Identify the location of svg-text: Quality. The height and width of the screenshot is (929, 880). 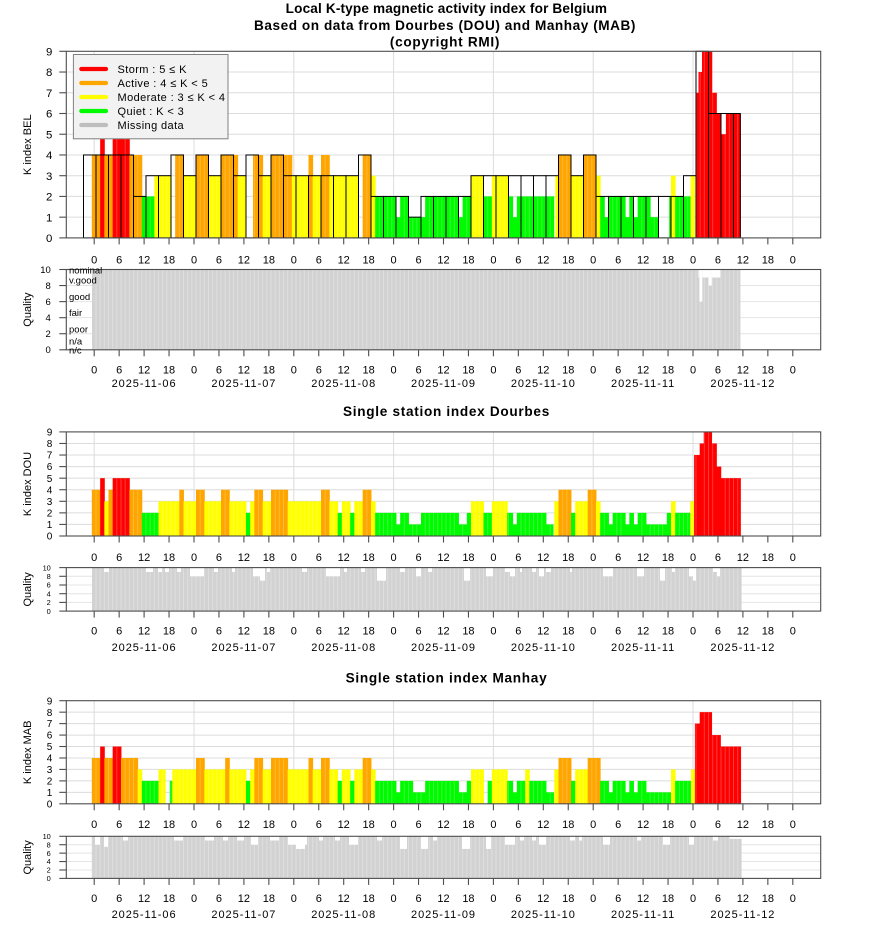
(28, 309).